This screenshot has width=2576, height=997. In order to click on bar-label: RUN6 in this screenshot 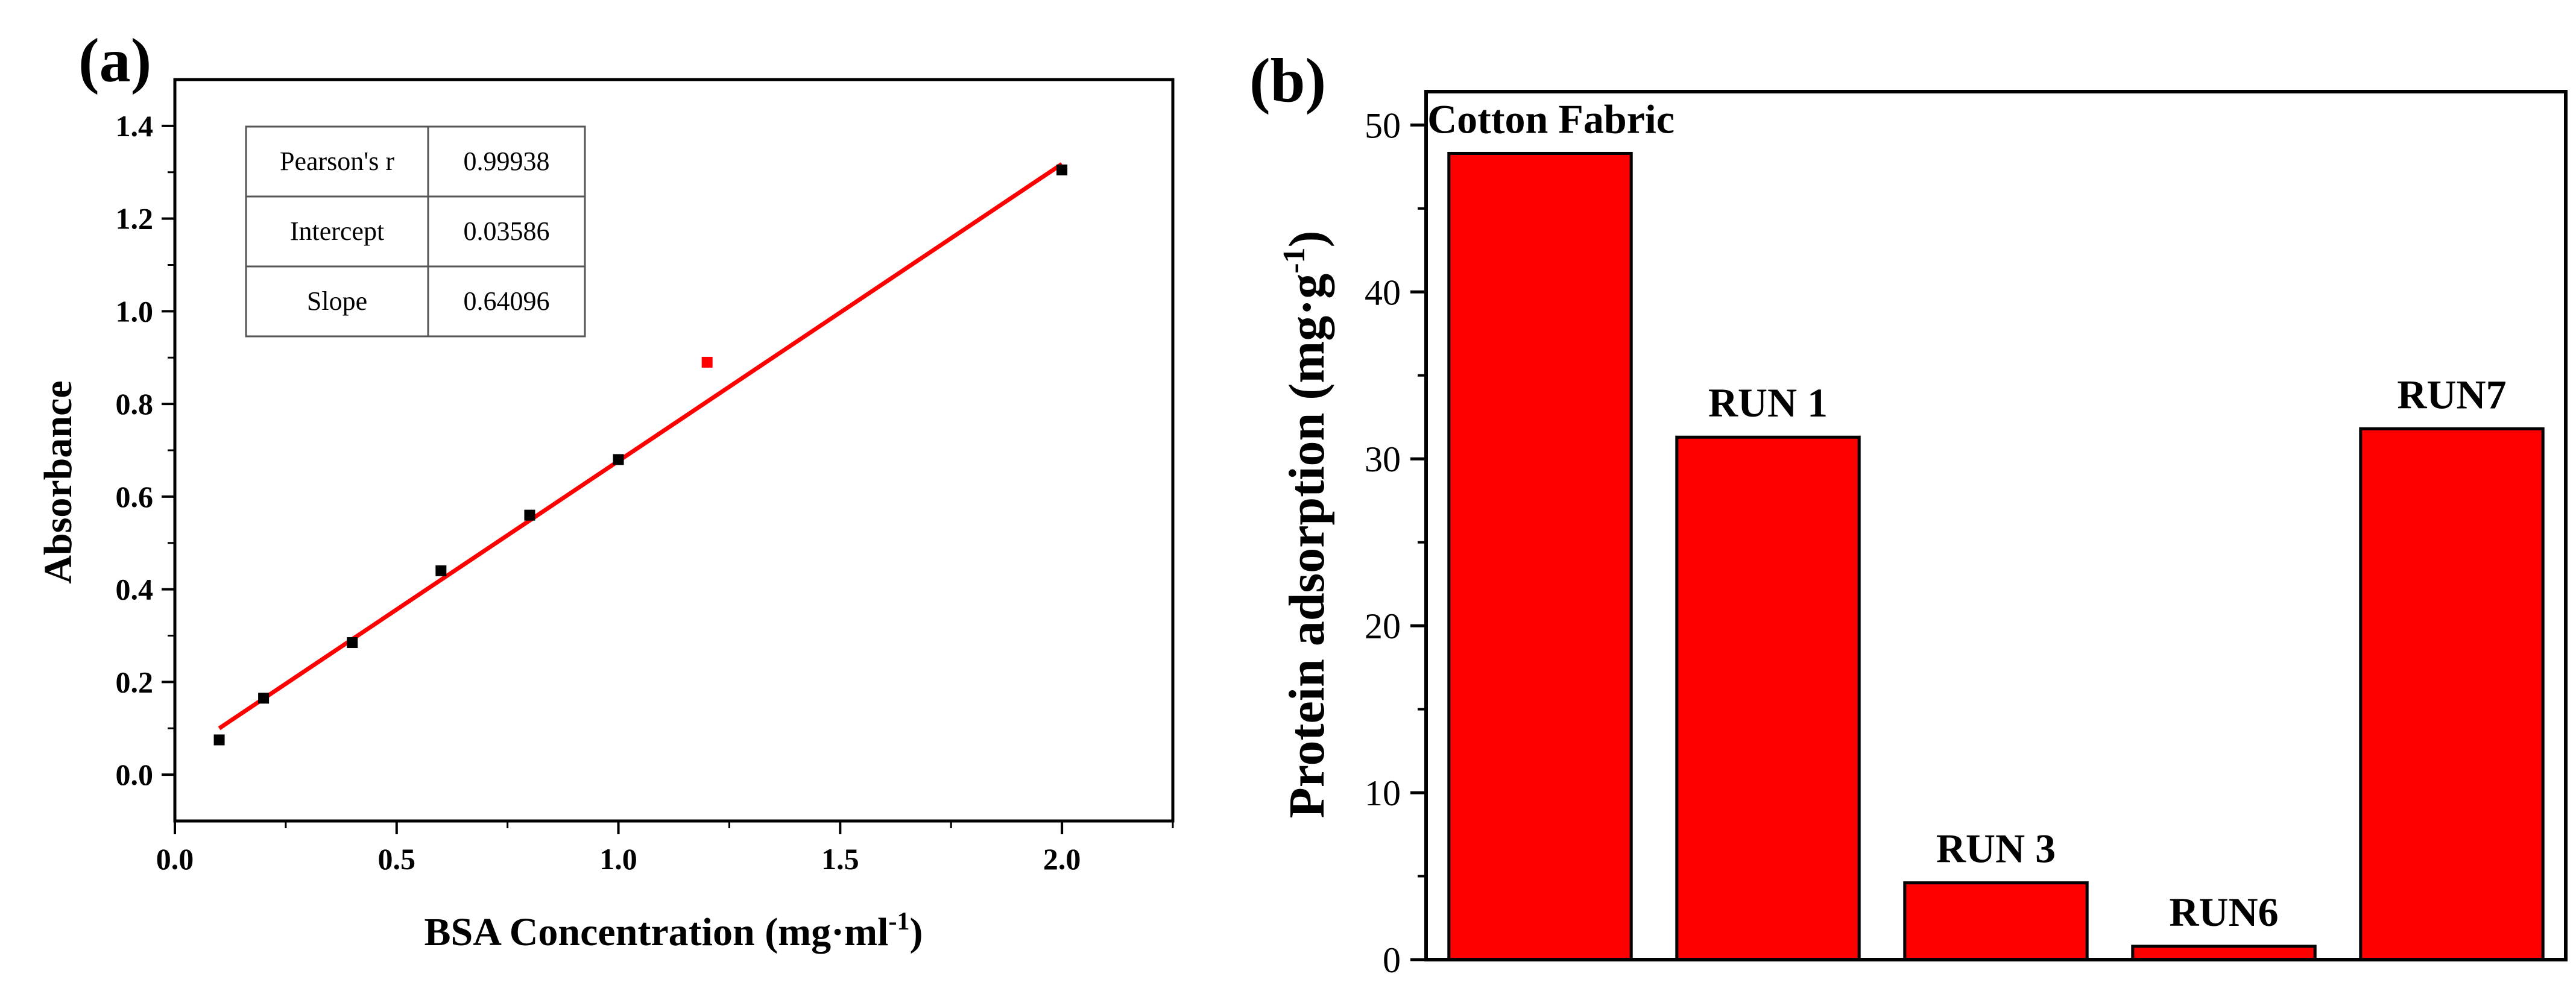, I will do `click(2223, 912)`.